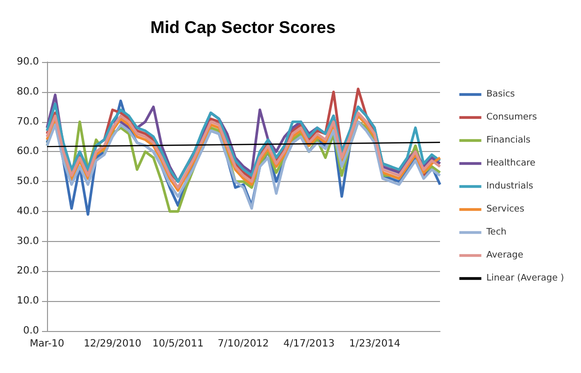 The image size is (581, 373). Describe the element at coordinates (505, 209) in the screenshot. I see `legend-label: Services` at that location.